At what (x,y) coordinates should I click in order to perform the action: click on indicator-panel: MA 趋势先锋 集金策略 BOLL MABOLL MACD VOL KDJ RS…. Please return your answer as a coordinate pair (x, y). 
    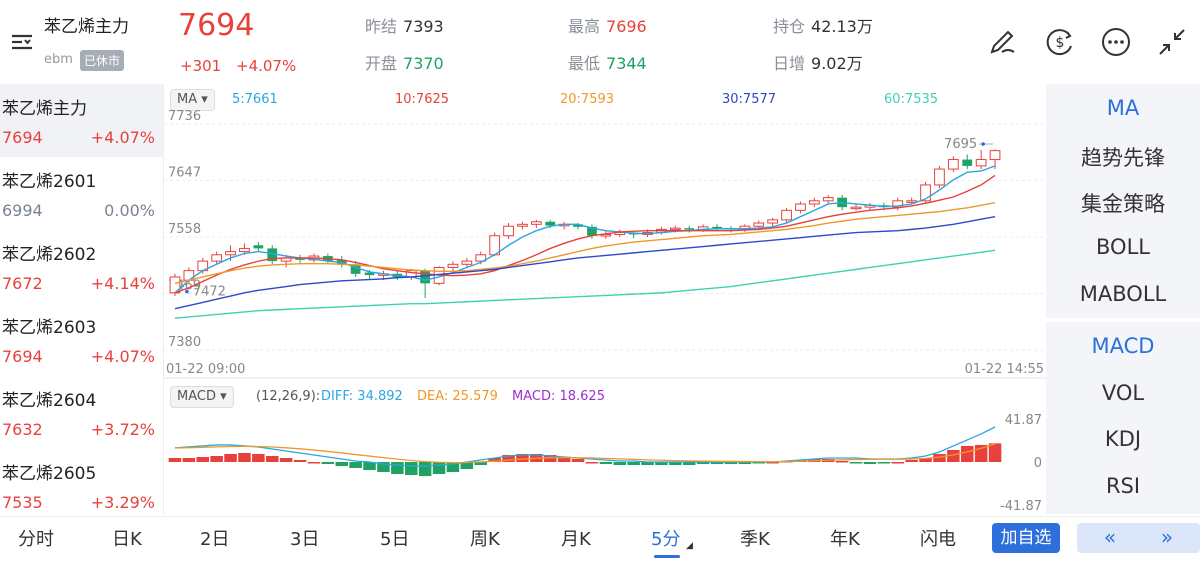
    Looking at the image, I should click on (1123, 299).